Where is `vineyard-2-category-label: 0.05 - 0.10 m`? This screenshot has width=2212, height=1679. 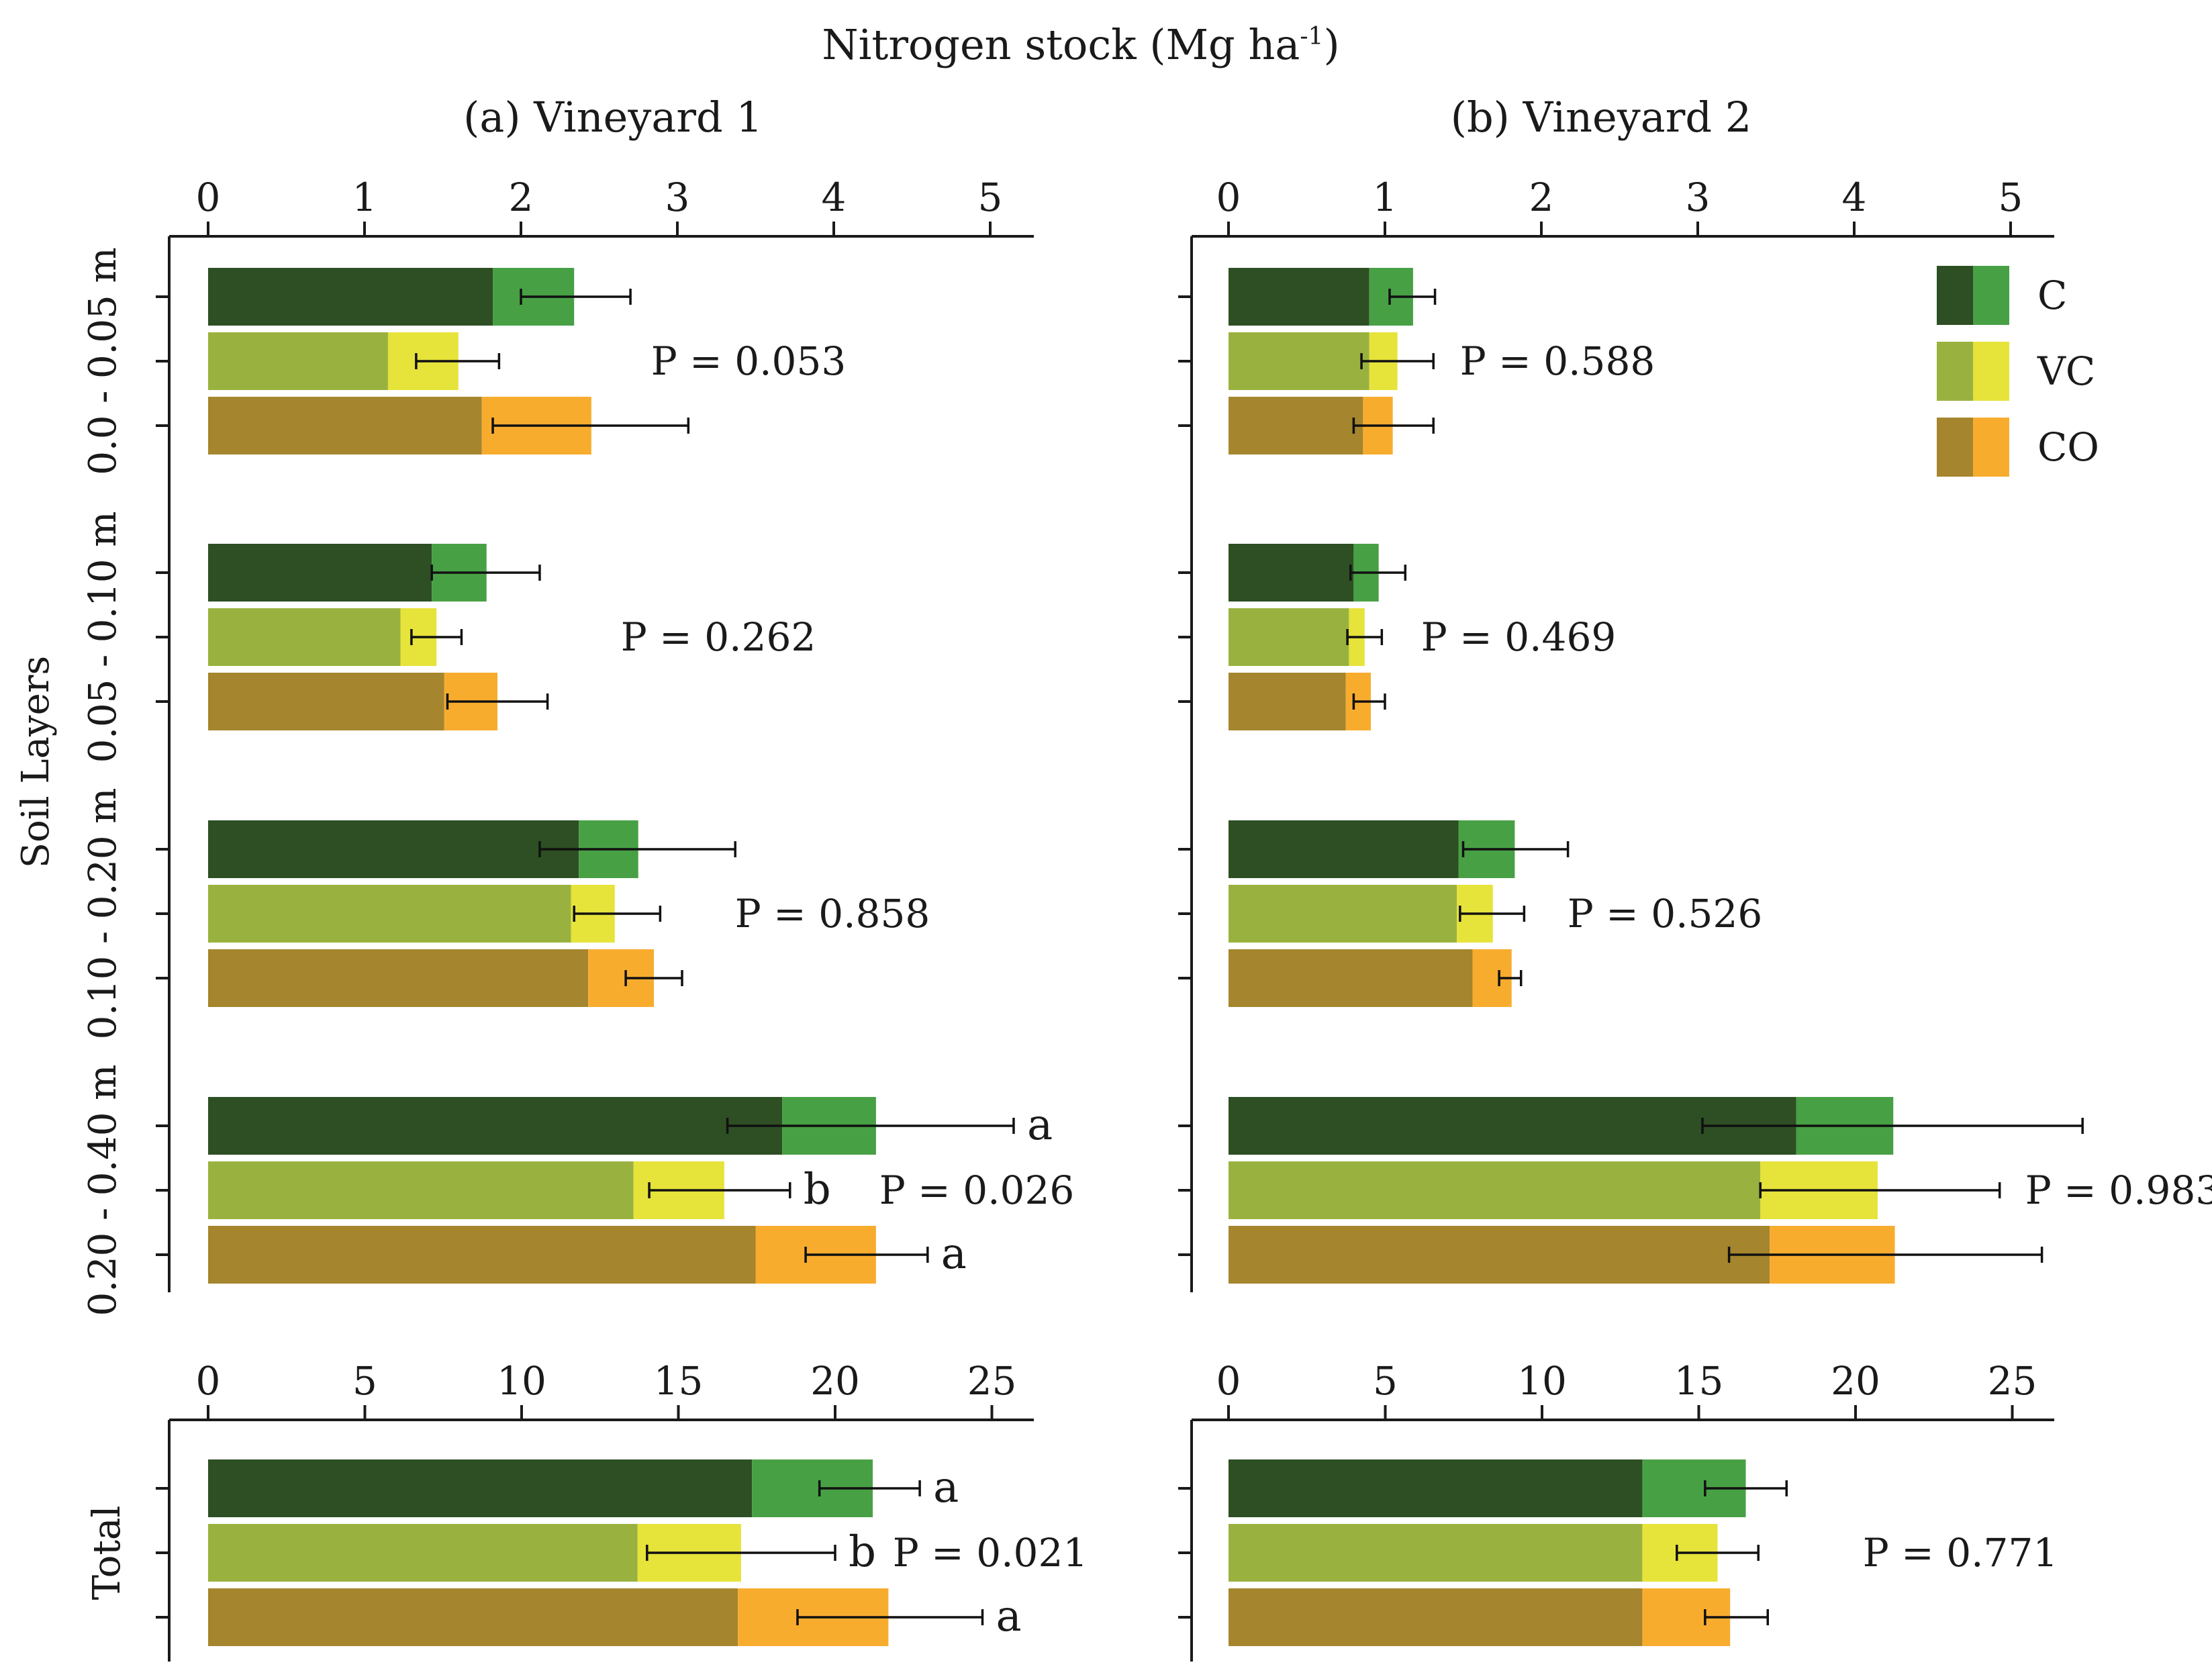
vineyard-2-category-label: 0.05 - 0.10 m is located at coordinates (103, 637).